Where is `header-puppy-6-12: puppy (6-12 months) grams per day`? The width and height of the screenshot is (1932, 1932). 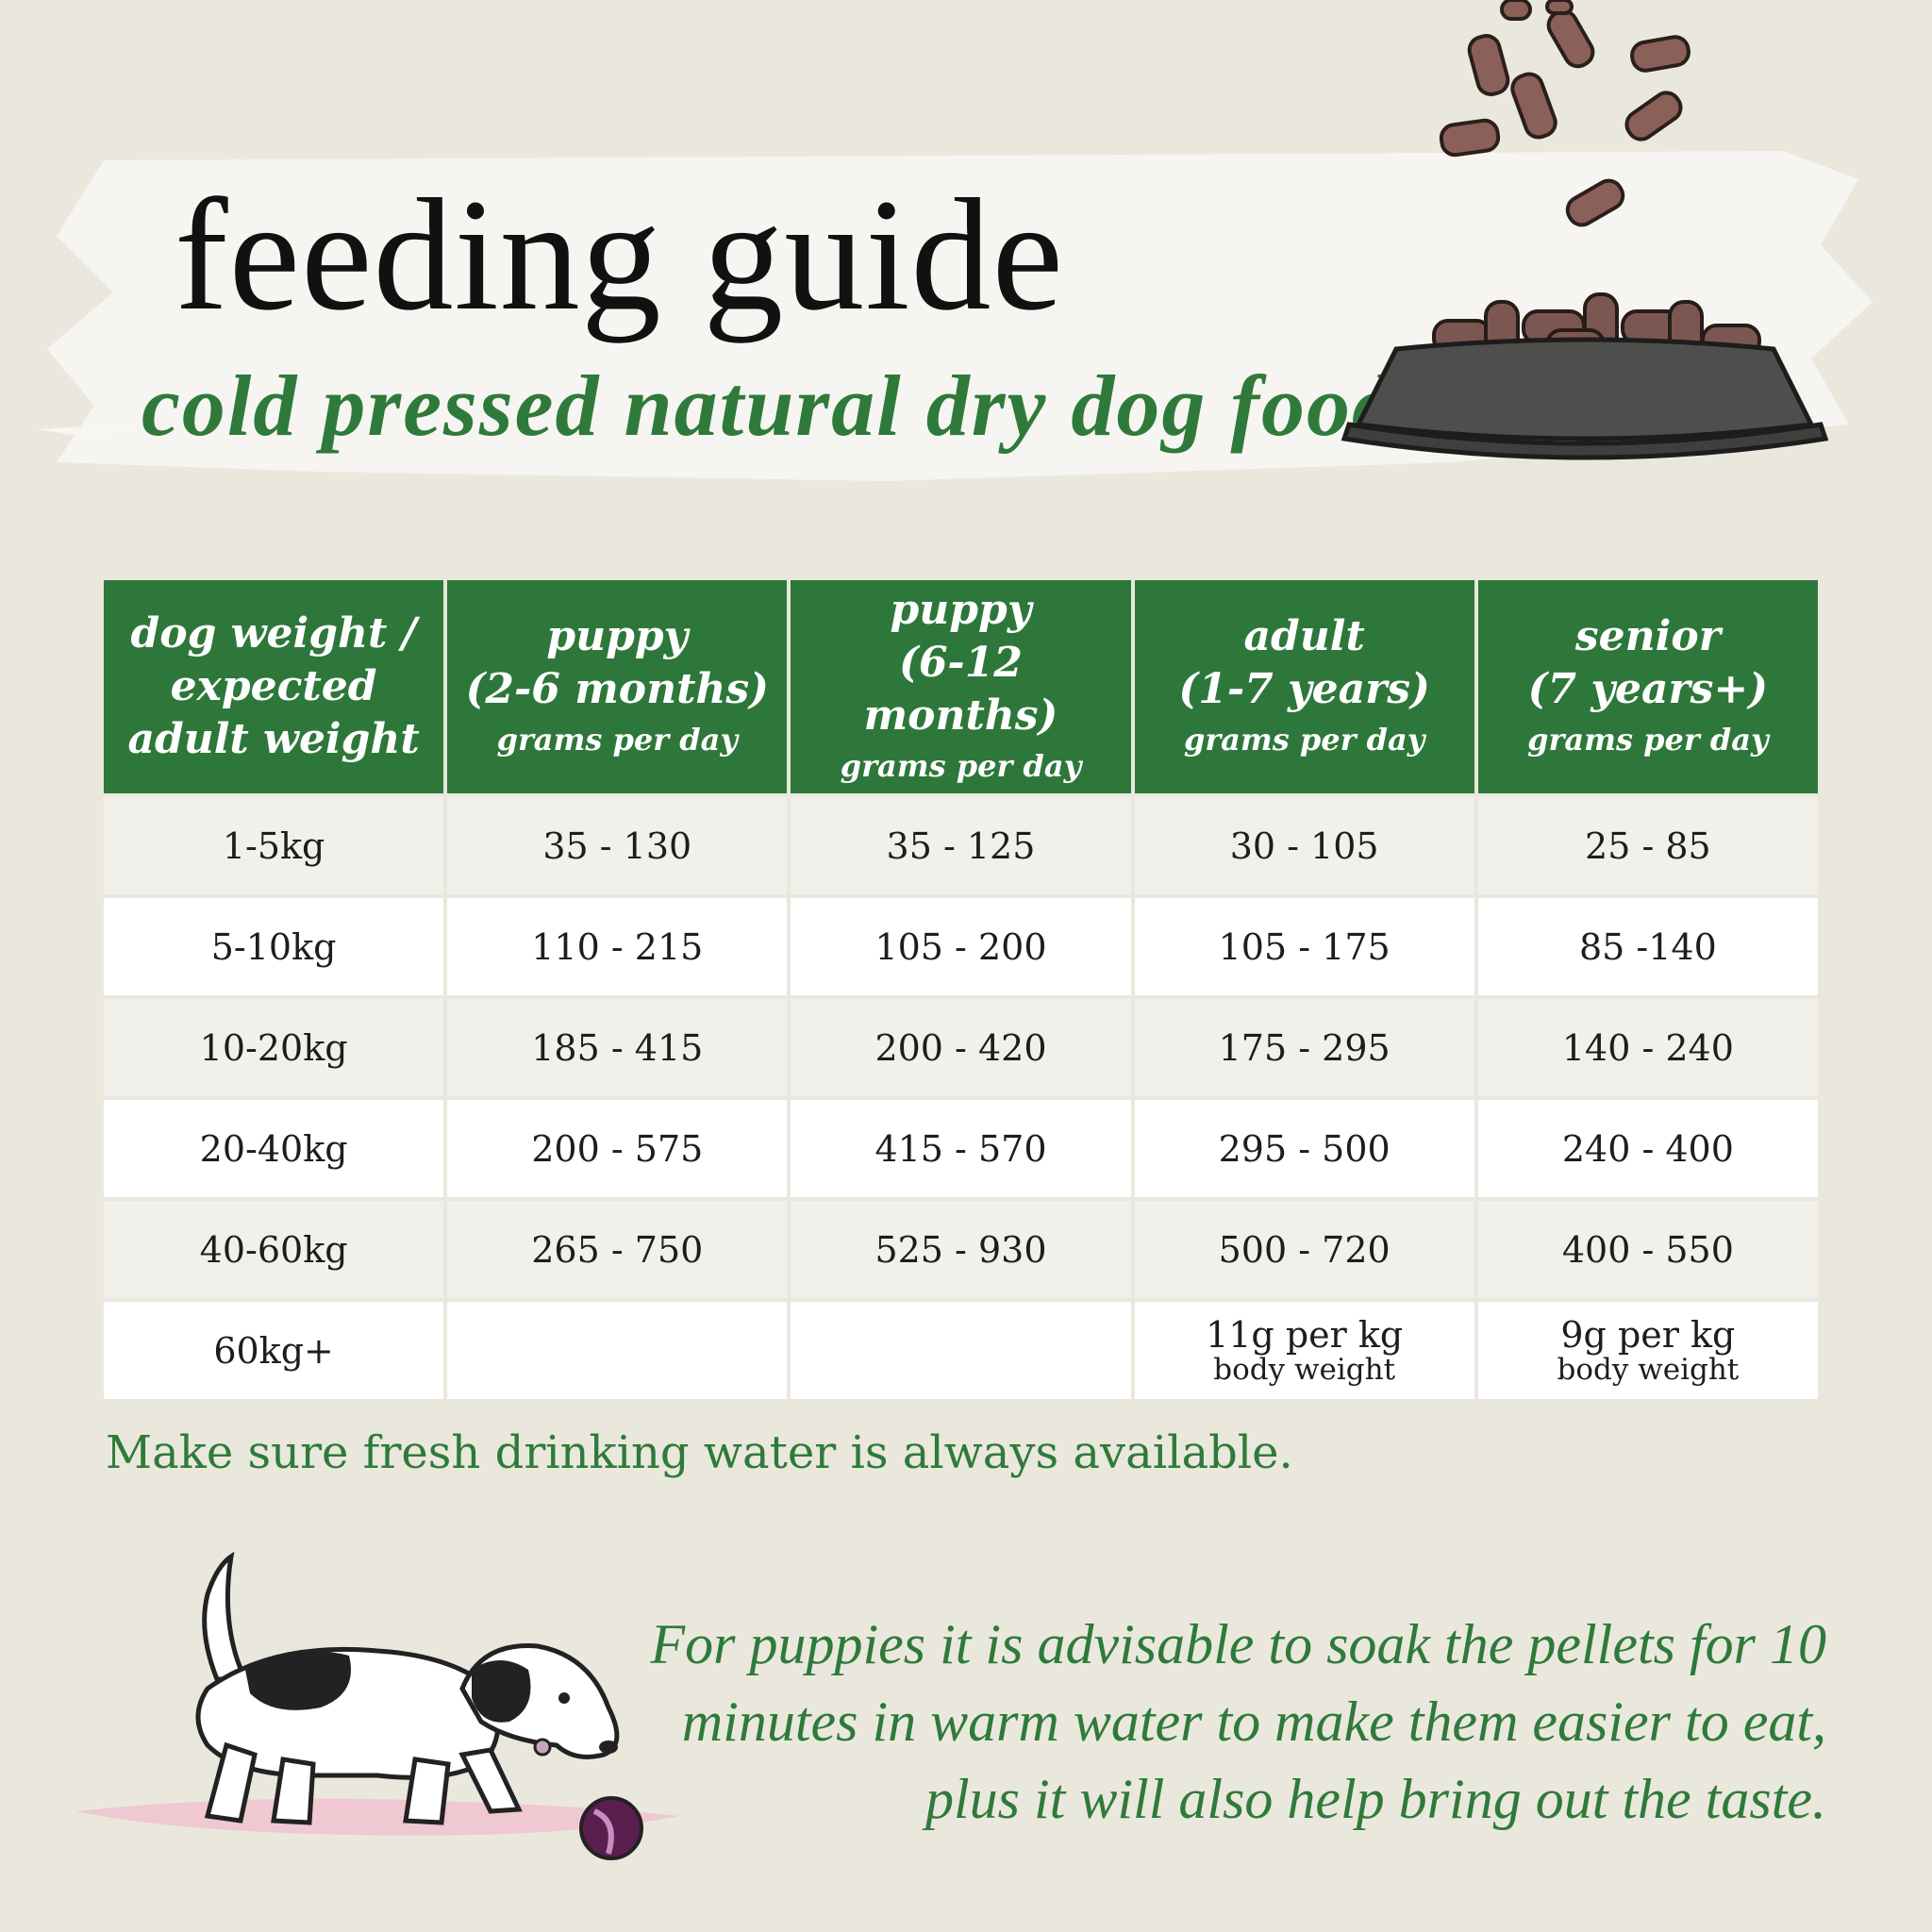
header-puppy-6-12: puppy (6-12 months) grams per day is located at coordinates (961, 686).